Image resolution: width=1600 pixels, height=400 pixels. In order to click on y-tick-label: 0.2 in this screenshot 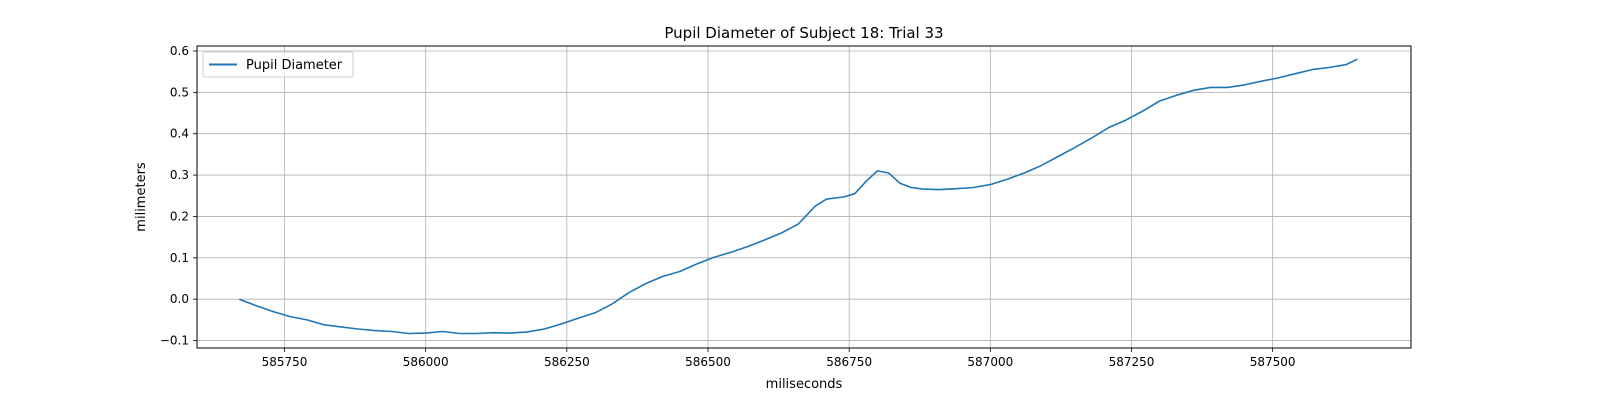, I will do `click(179, 216)`.